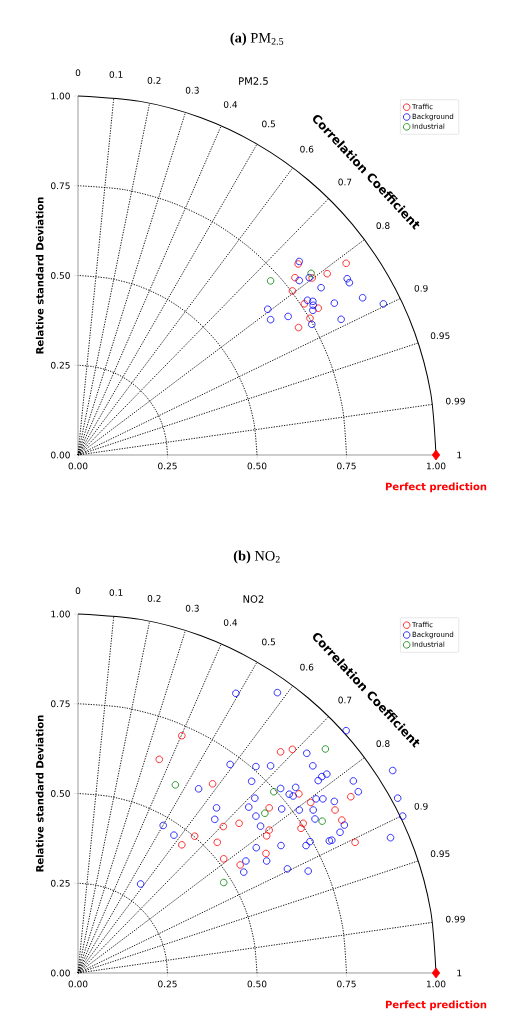  I want to click on chart-title: (a) PM$_{2.5}$, so click(257, 39).